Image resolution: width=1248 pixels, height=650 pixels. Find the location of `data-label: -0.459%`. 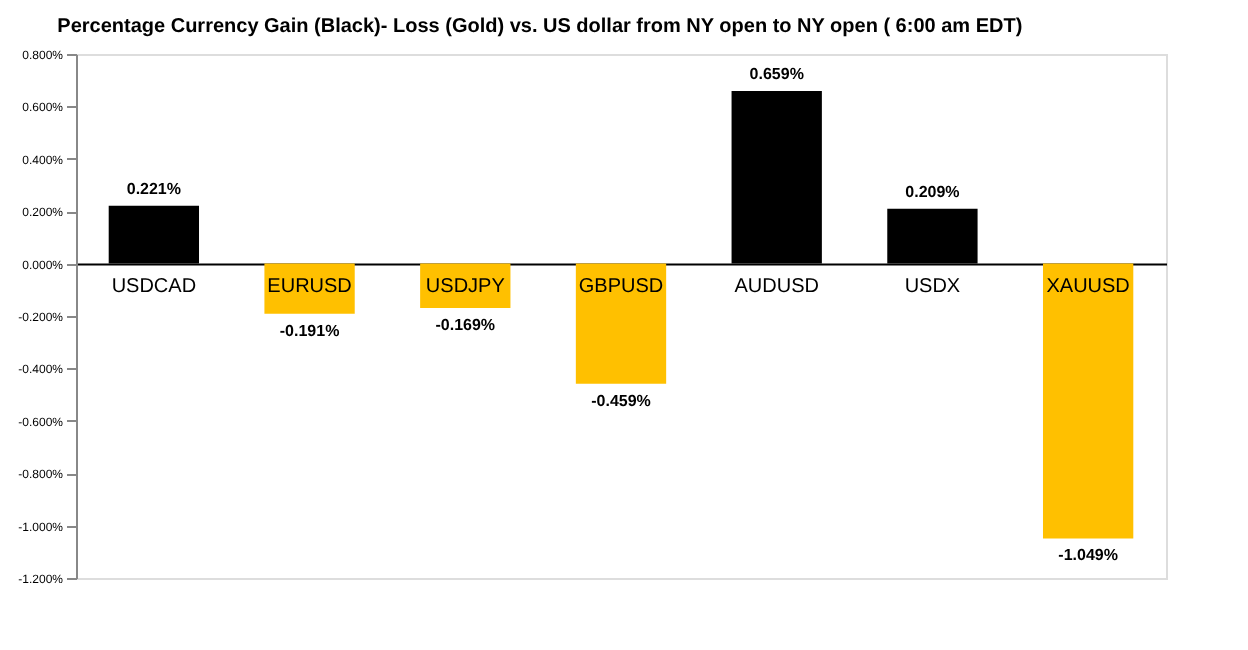

data-label: -0.459% is located at coordinates (621, 400).